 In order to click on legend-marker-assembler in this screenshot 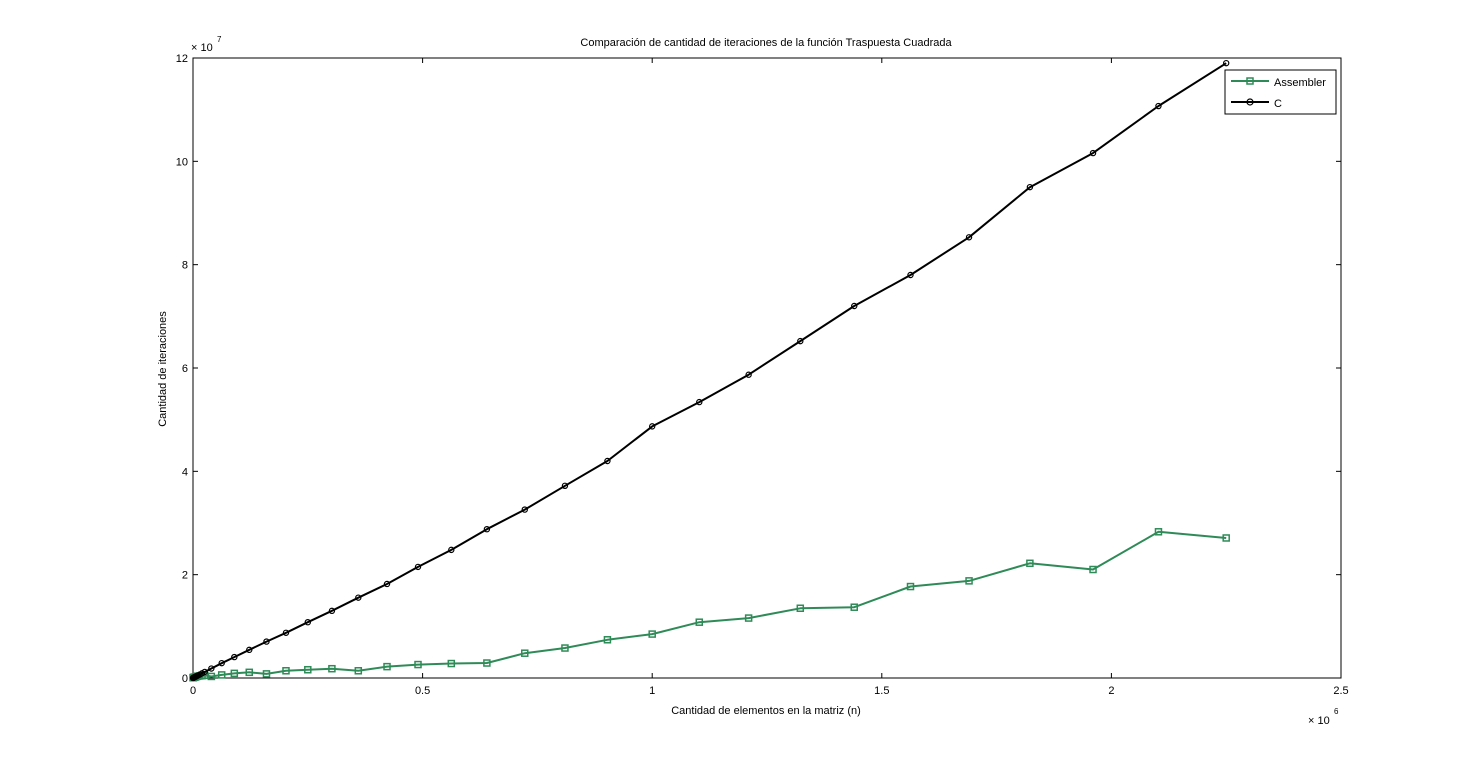, I will do `click(1250, 81)`.